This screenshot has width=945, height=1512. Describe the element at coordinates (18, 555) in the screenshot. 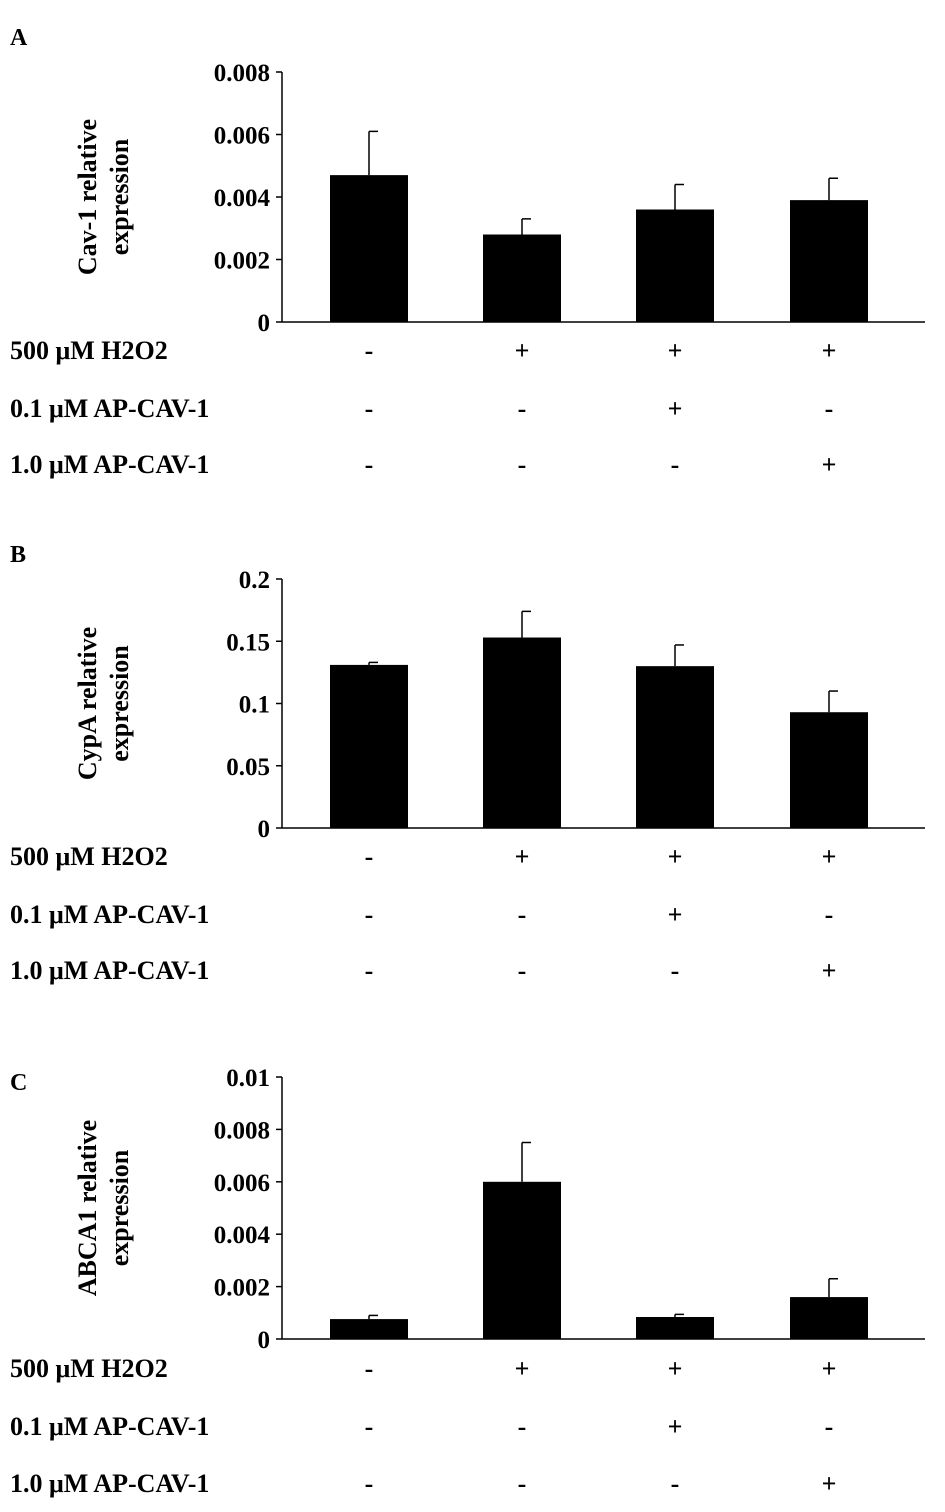

I see `panel-letter: B` at that location.